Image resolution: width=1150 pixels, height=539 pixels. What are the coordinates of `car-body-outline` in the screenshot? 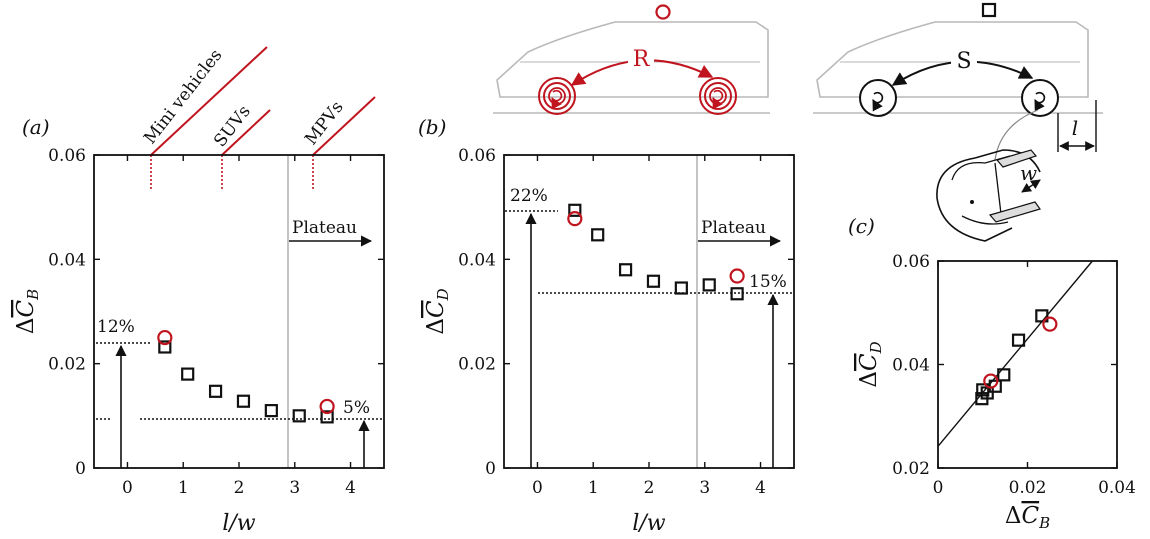 It's located at (632, 59).